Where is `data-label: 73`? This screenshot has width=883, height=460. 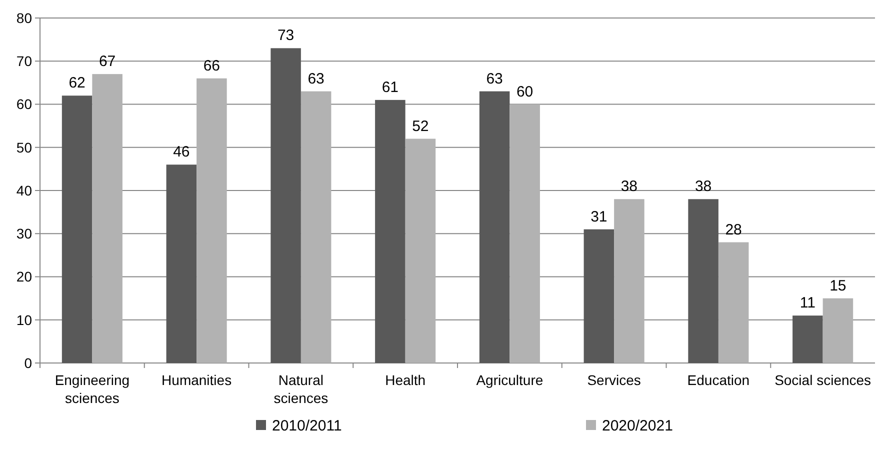
data-label: 73 is located at coordinates (285, 35).